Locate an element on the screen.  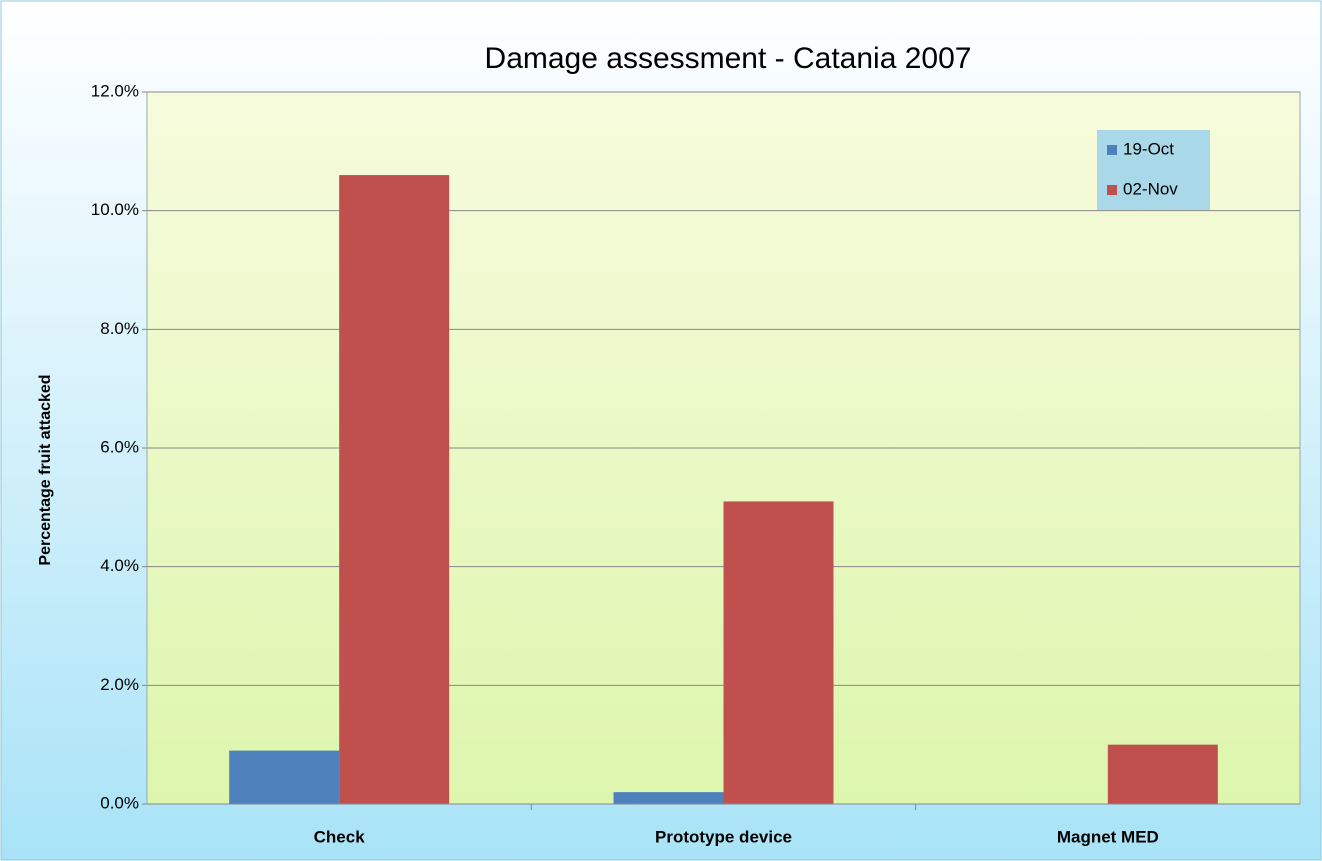
legend-label: 19-Oct is located at coordinates (1148, 148).